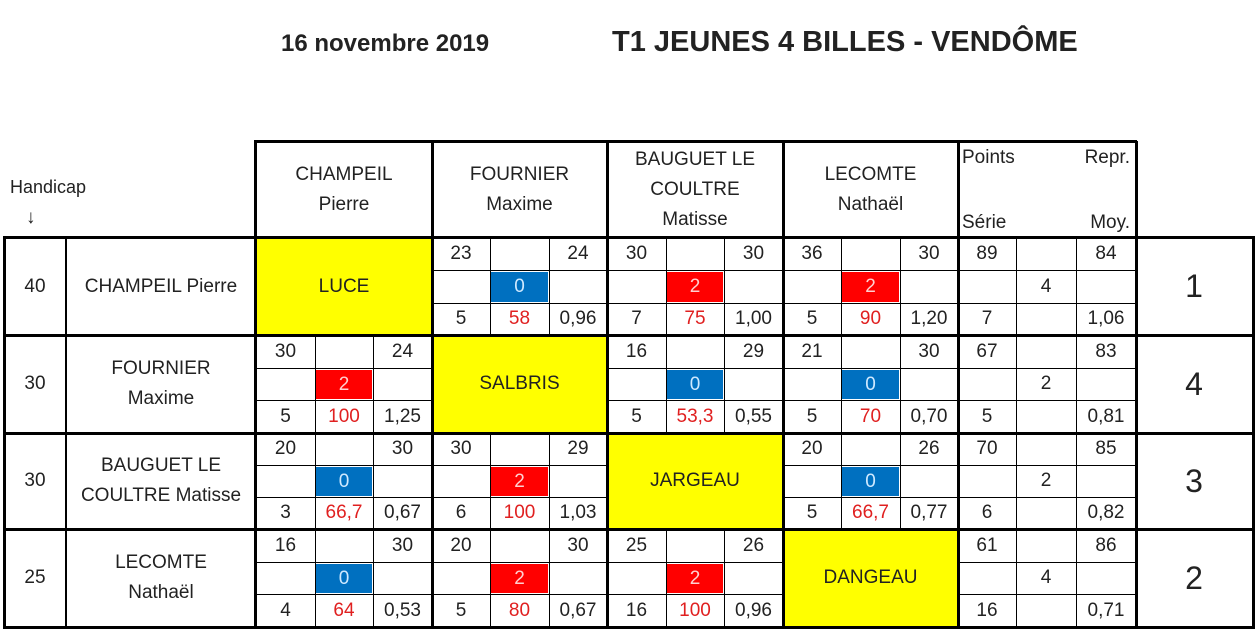 The height and width of the screenshot is (629, 1255). What do you see at coordinates (695, 481) in the screenshot?
I see `club-name: JARGEAU` at bounding box center [695, 481].